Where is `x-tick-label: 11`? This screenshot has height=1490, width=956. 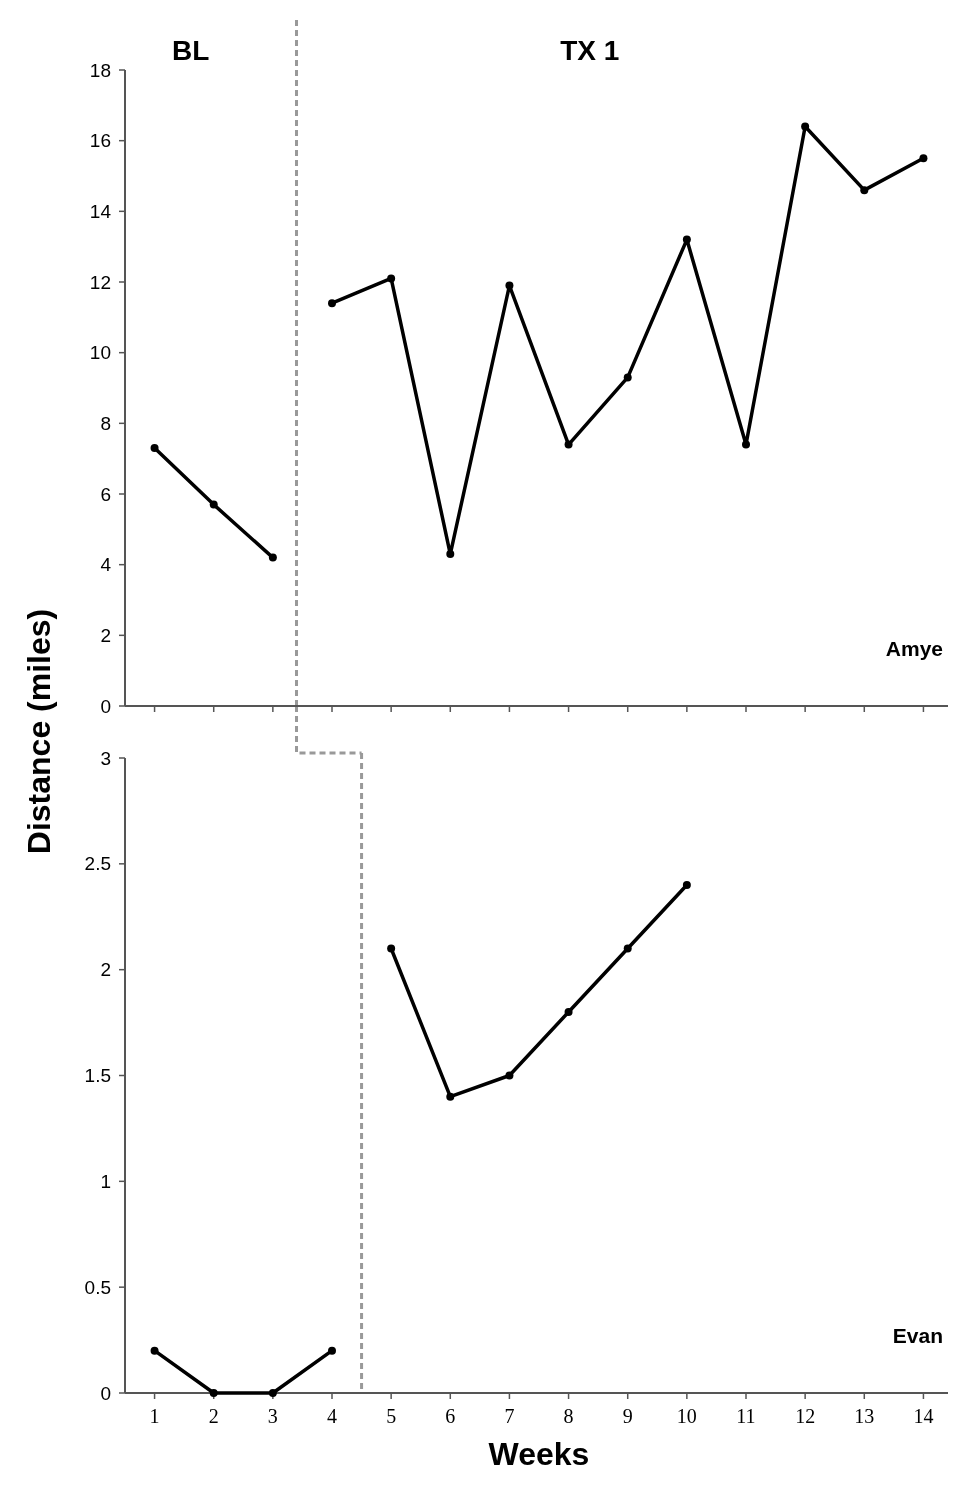
x-tick-label: 11 is located at coordinates (746, 1416).